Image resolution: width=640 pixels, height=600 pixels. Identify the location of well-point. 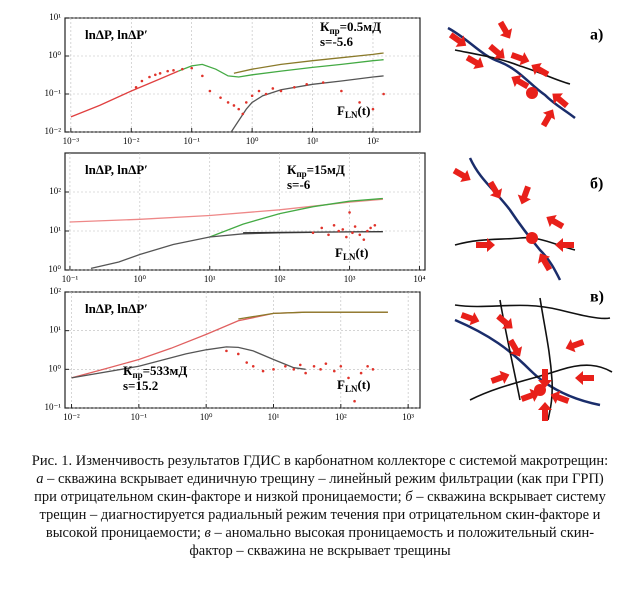
(532, 93).